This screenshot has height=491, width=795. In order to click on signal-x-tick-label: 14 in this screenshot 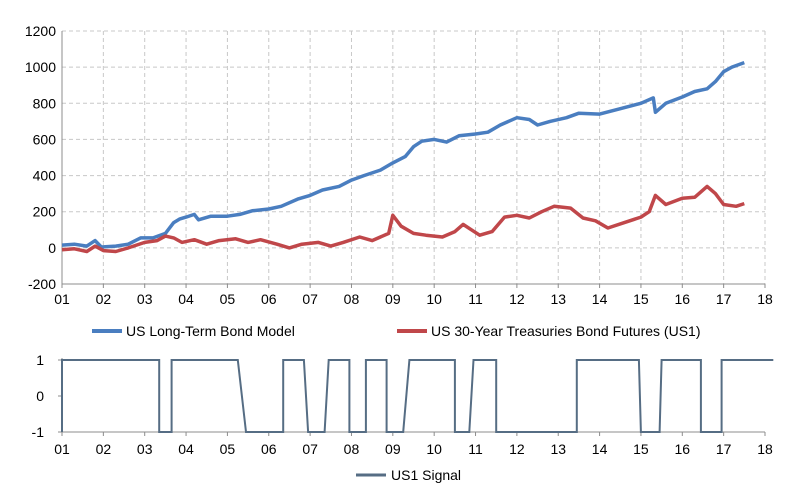, I will do `click(600, 449)`.